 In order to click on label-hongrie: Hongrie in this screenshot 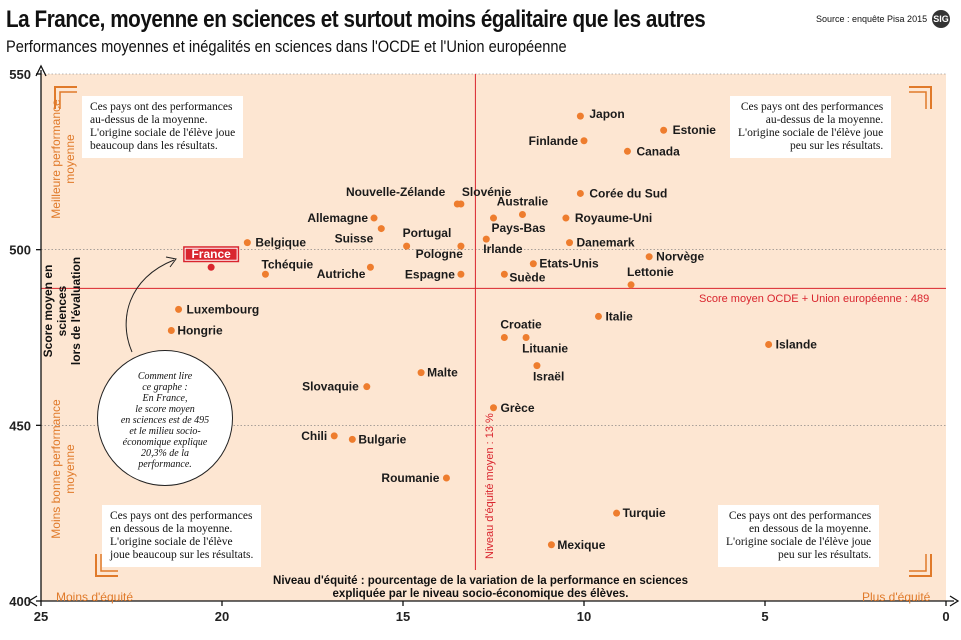, I will do `click(200, 330)`.